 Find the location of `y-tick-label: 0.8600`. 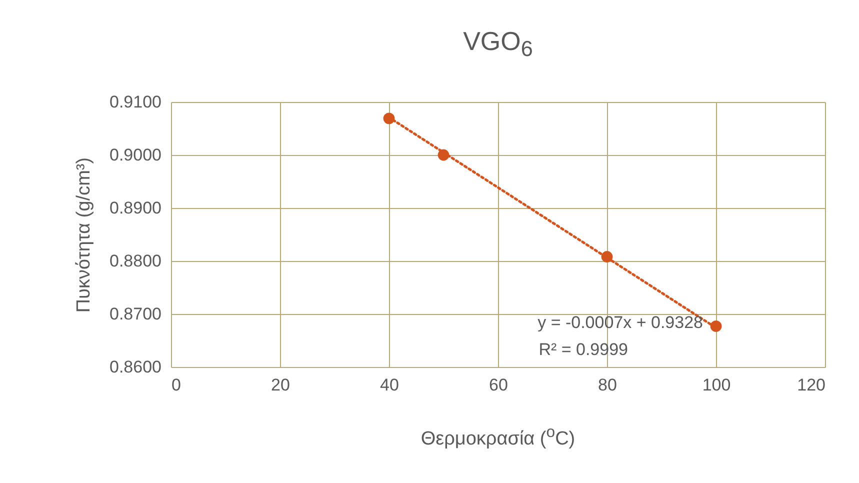

y-tick-label: 0.8600 is located at coordinates (136, 367).